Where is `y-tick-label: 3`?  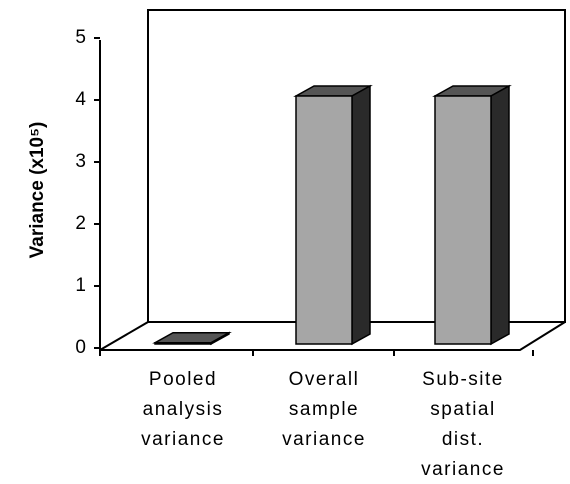
y-tick-label: 3 is located at coordinates (80, 161).